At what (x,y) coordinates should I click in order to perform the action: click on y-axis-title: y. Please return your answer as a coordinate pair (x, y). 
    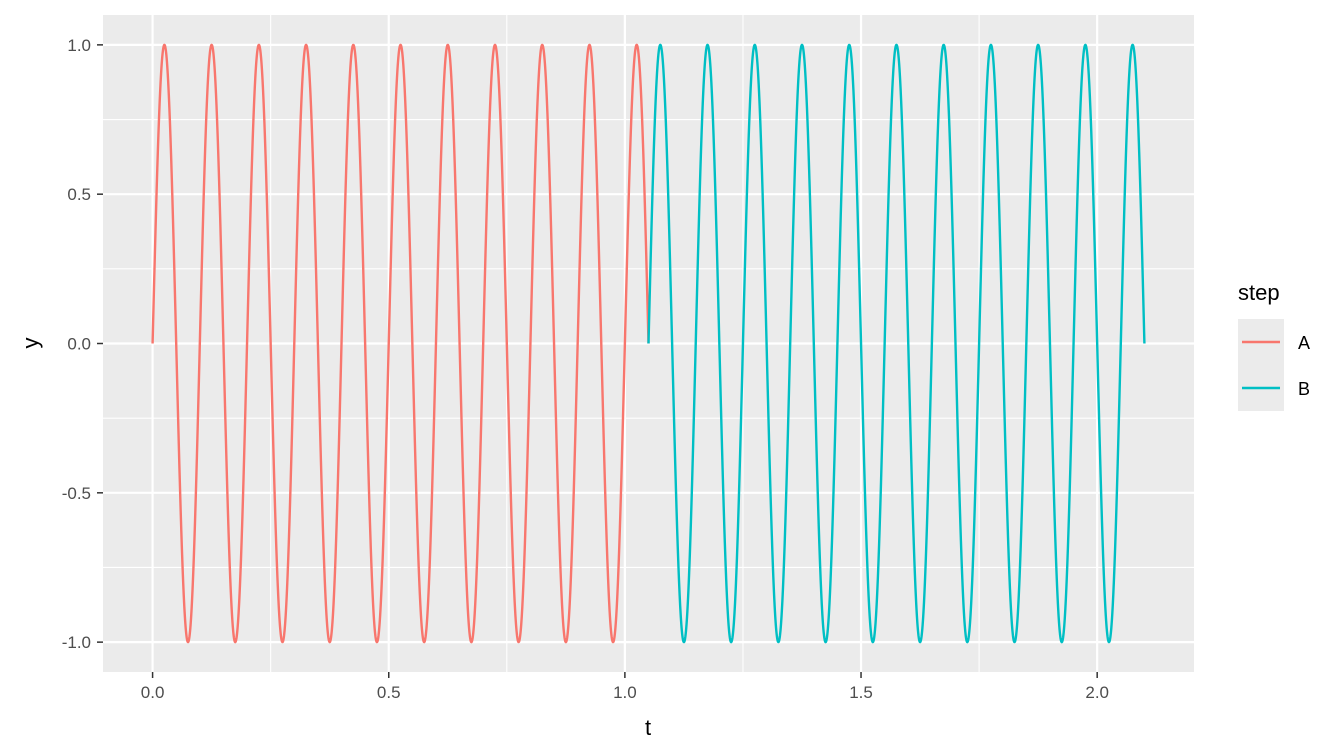
    Looking at the image, I should click on (30, 343).